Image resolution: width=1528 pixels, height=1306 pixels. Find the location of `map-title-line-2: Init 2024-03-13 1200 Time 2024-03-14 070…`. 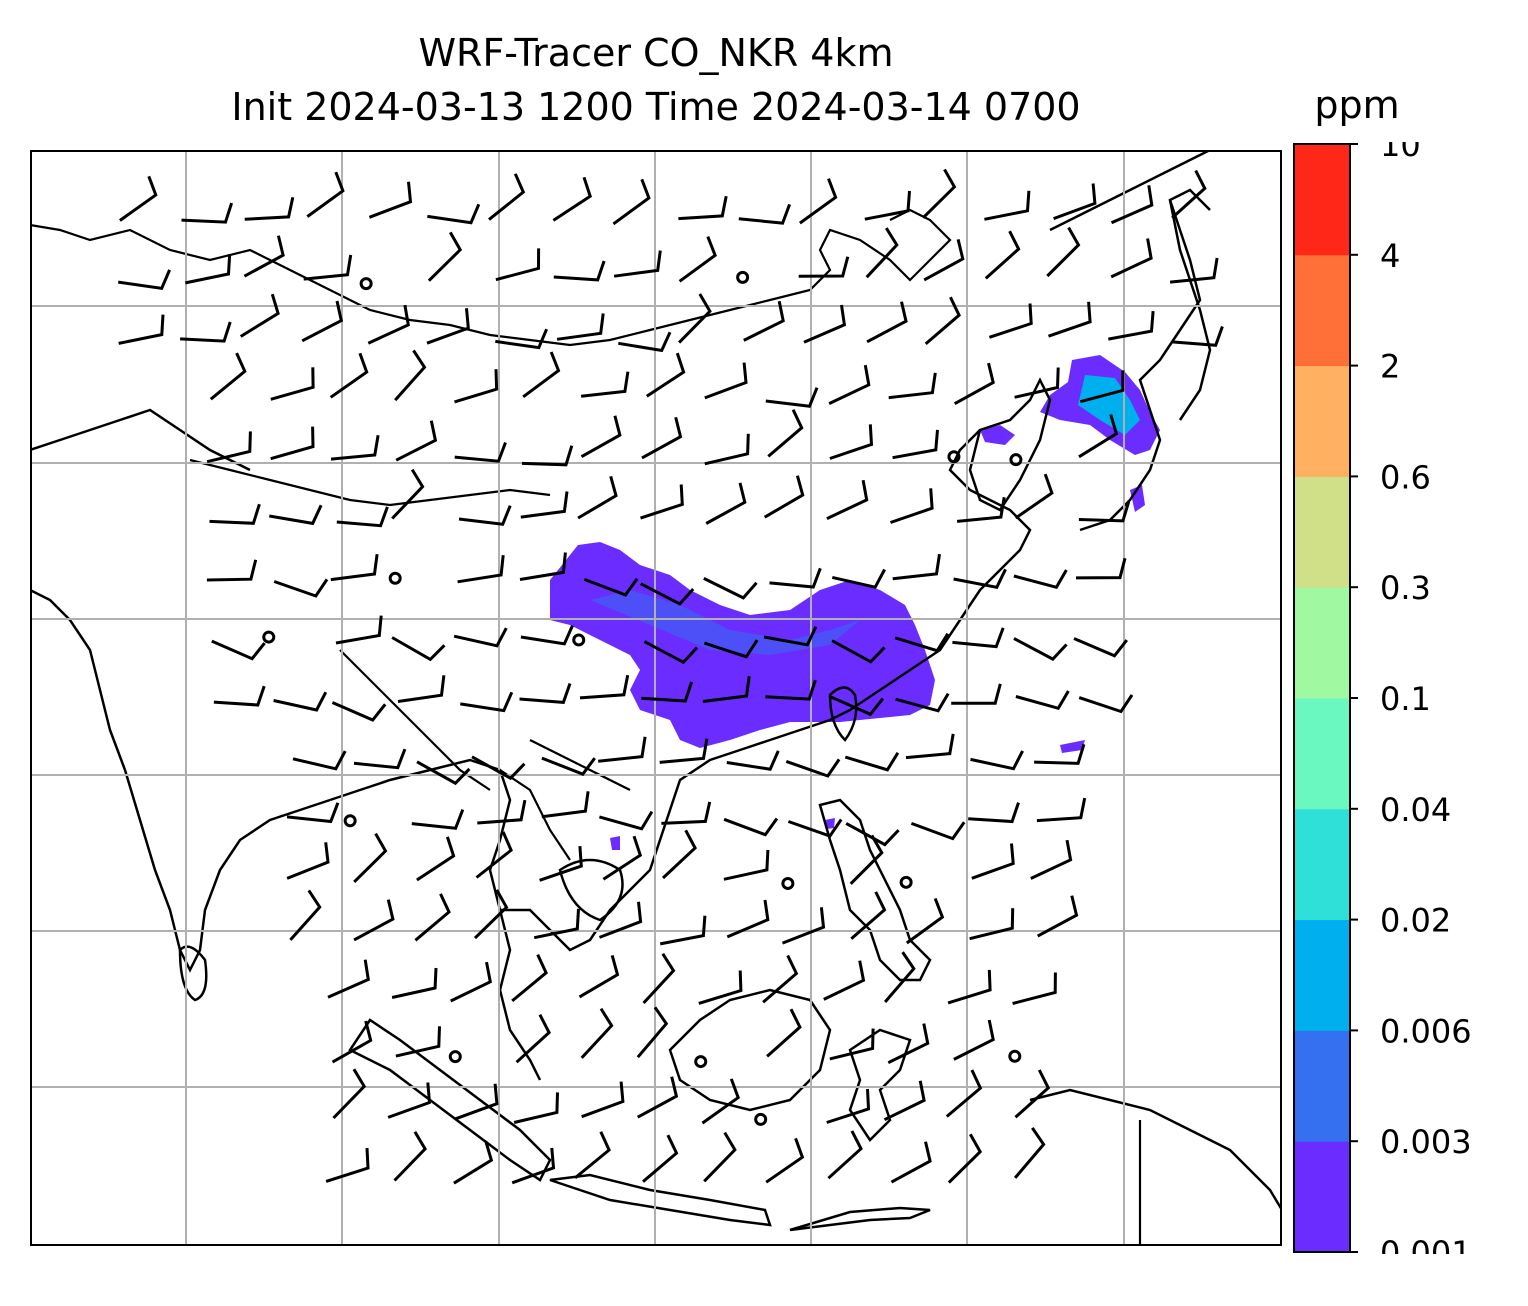

map-title-line-2: Init 2024-03-13 1200 Time 2024-03-14 070… is located at coordinates (656, 107).